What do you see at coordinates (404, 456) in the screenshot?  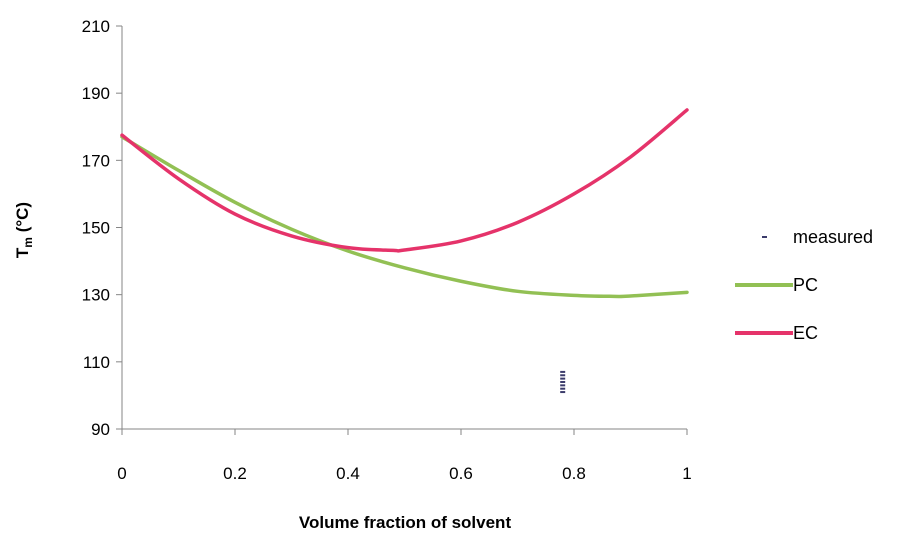 I see `x-axis-ticks: 0 0.2 0.4 0.6 0.8 1` at bounding box center [404, 456].